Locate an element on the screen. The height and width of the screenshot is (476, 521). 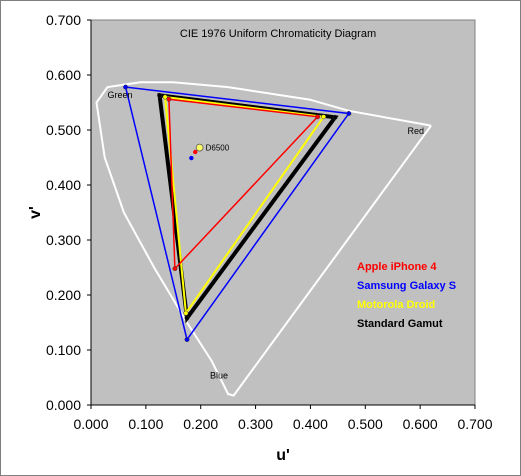
y-tick-label: 0.600 is located at coordinates (63, 75).